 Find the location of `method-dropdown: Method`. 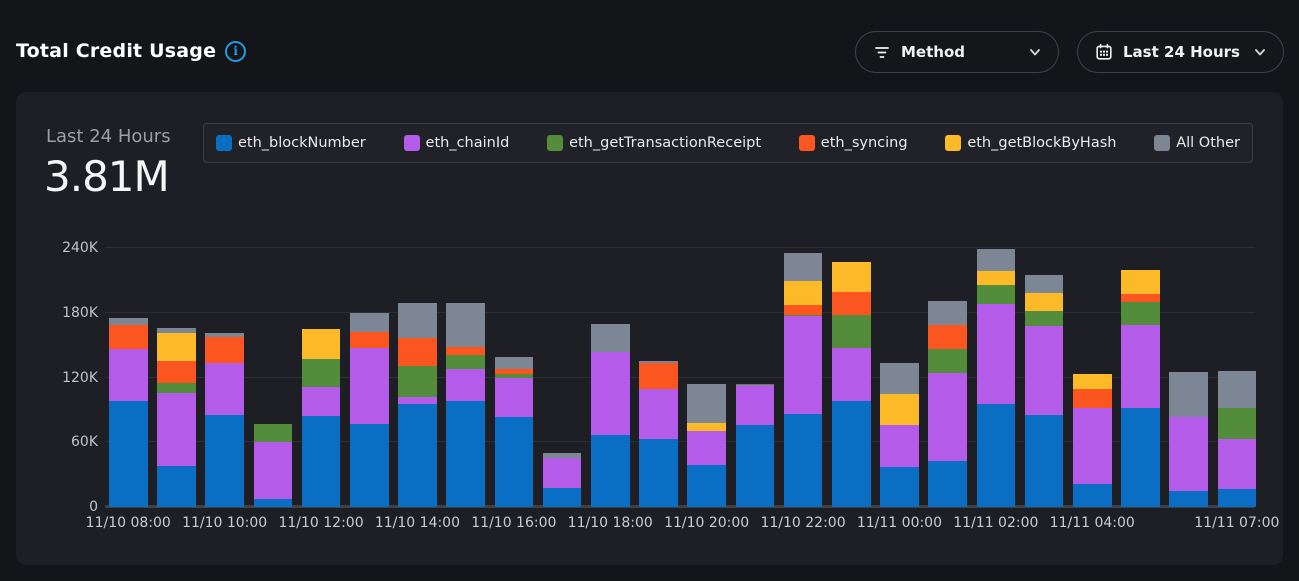

method-dropdown: Method is located at coordinates (957, 52).